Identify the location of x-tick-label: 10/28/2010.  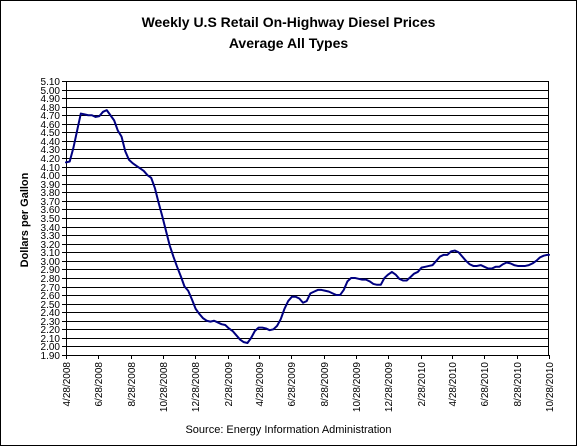
(550, 387).